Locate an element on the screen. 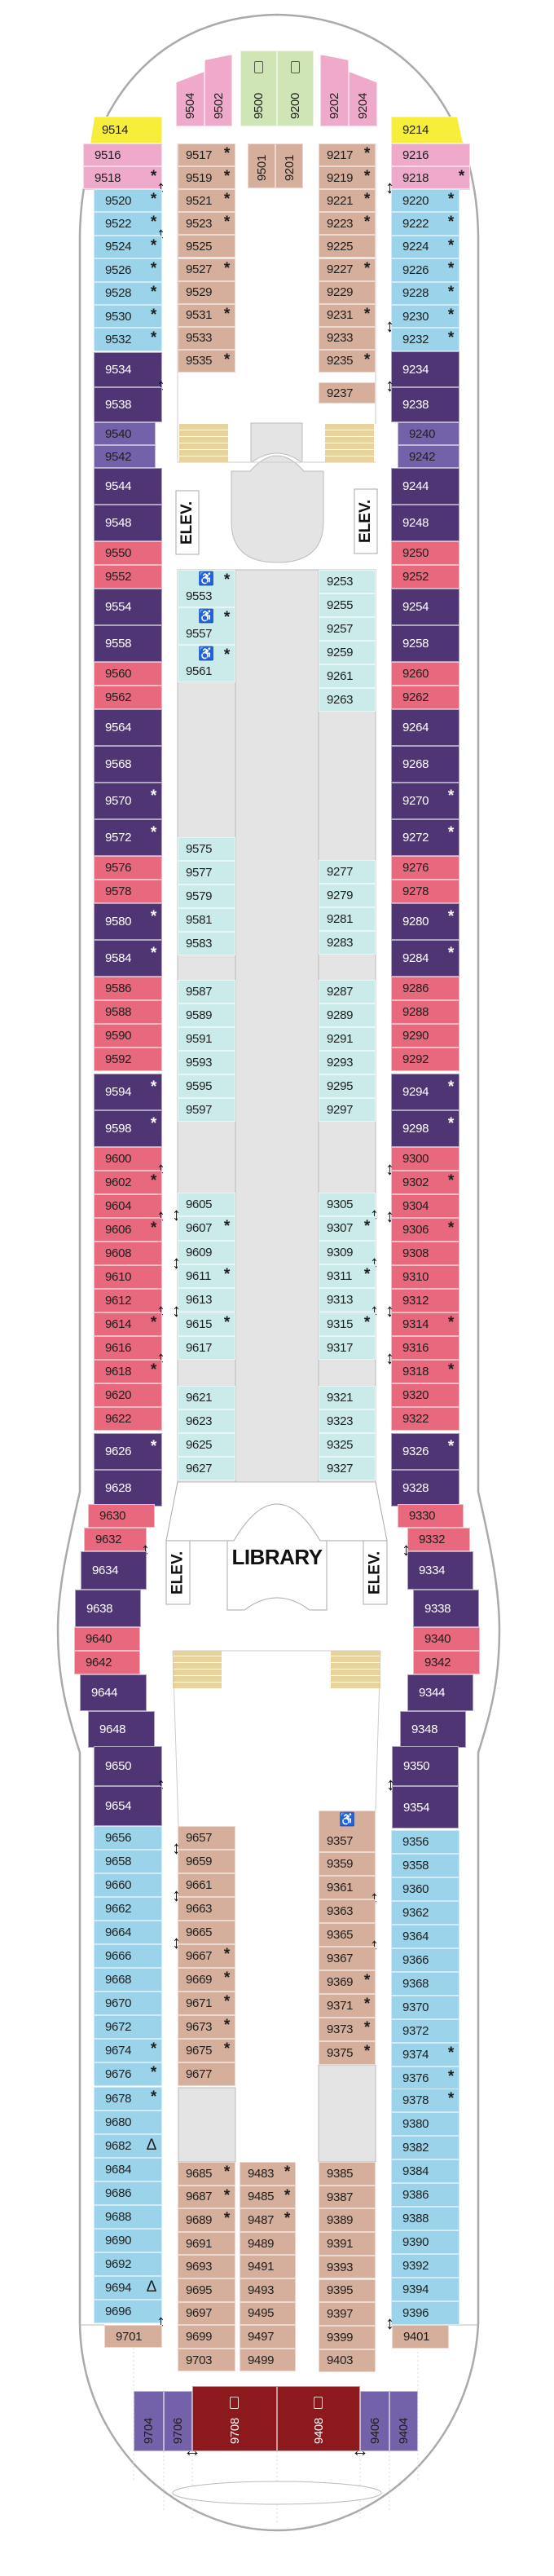 This screenshot has width=554, height=2576. cabin-9501: 9501 is located at coordinates (261, 165).